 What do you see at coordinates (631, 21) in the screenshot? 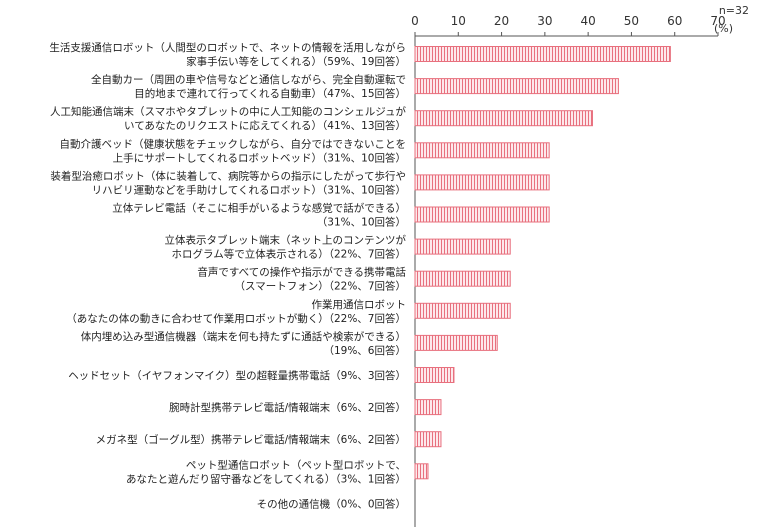
I see `x-tick-label: 50` at bounding box center [631, 21].